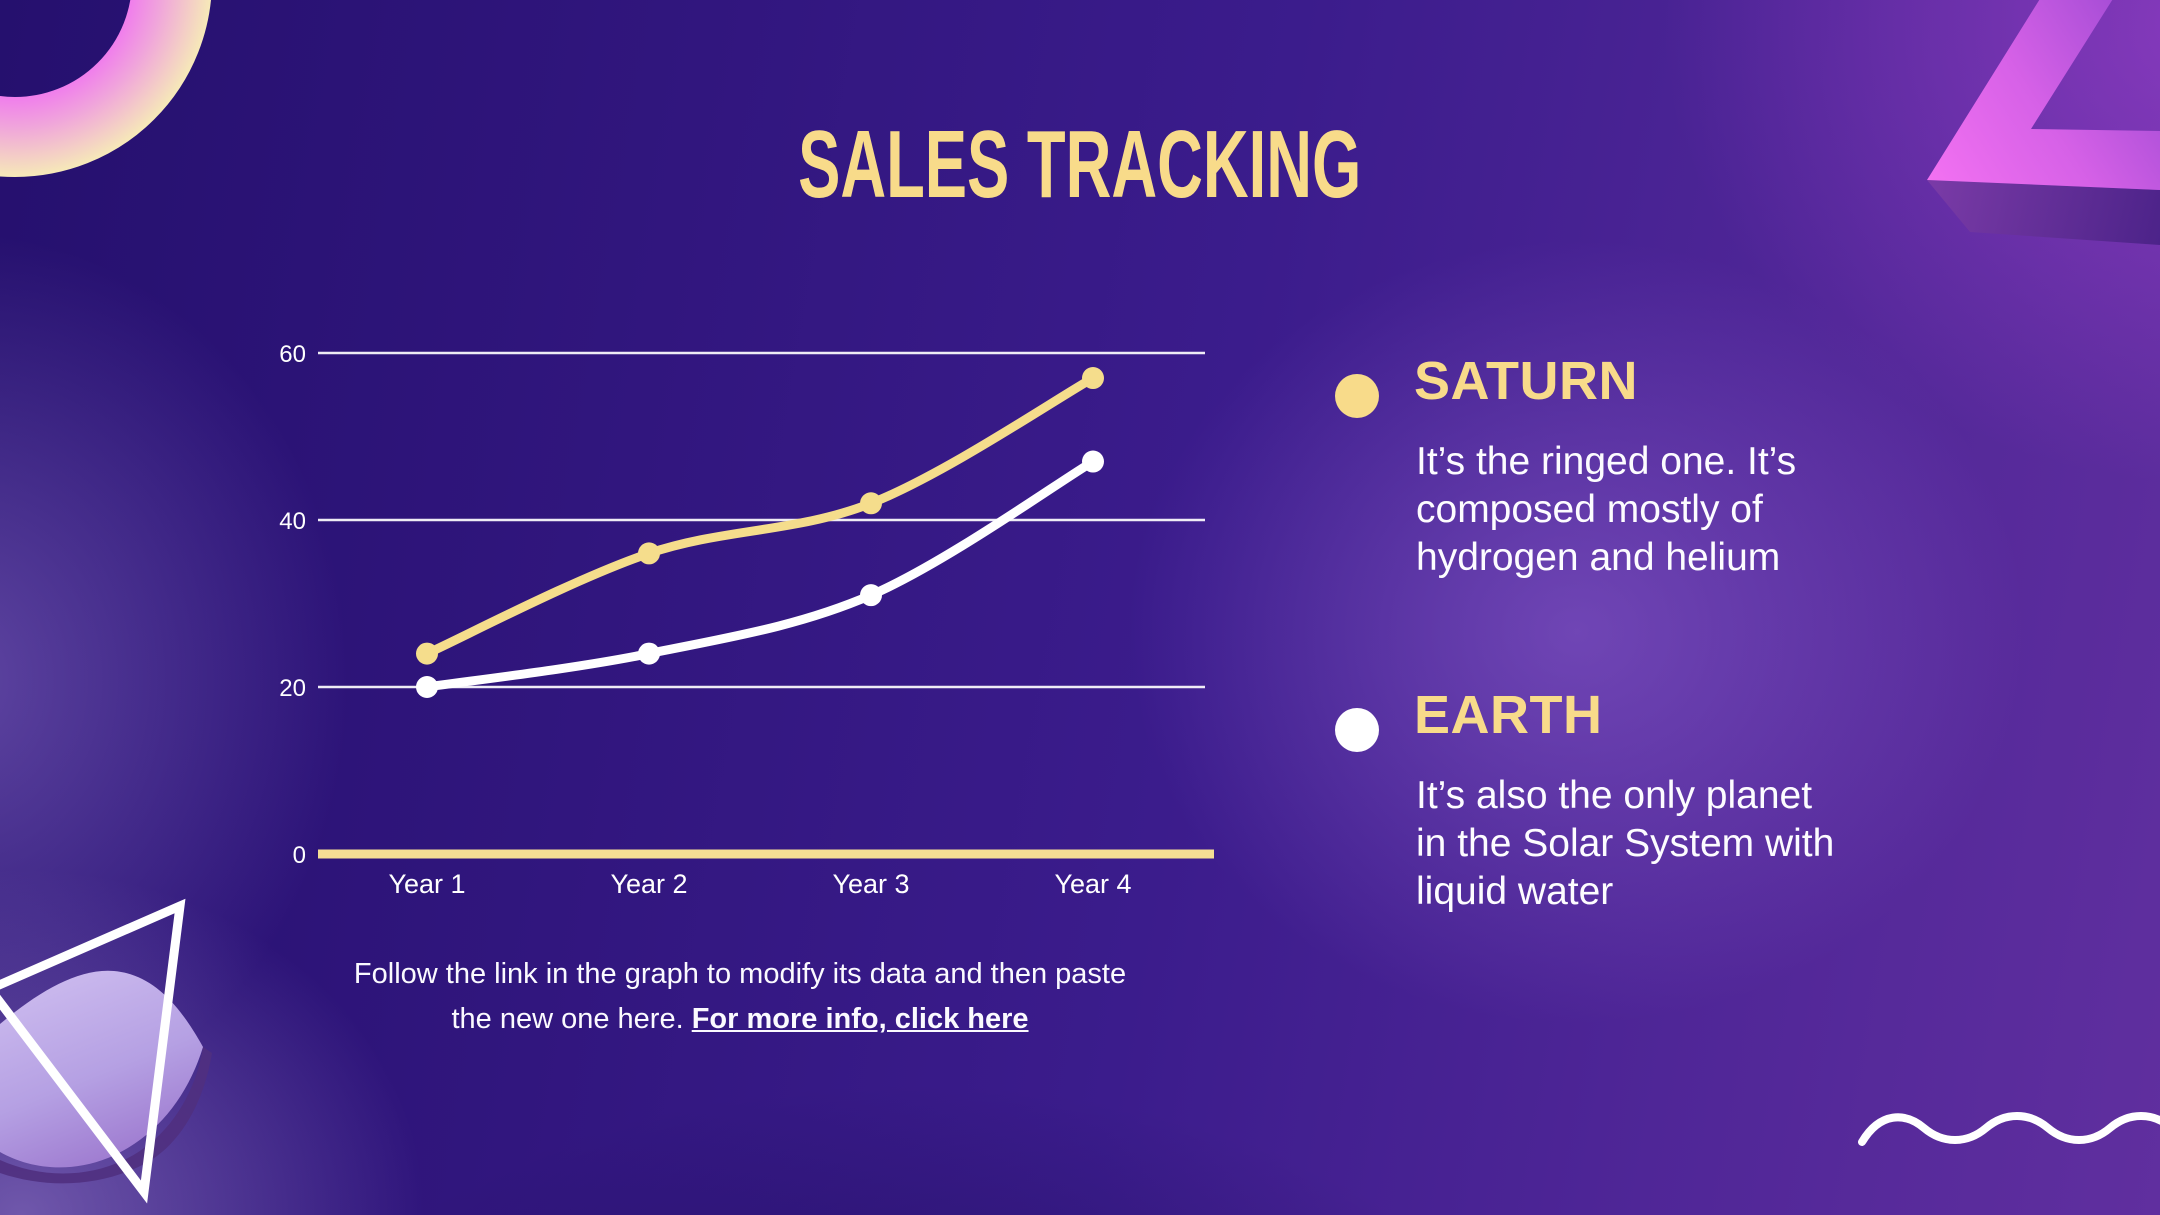 The image size is (2160, 1215). I want to click on slide-title-text: SALES TRACKING, so click(1080, 164).